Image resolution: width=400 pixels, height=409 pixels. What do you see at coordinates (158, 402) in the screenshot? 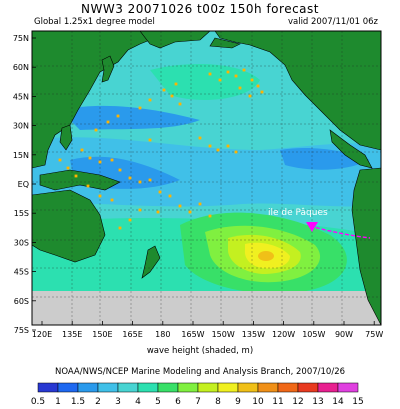
I see `colorbar-tick-label: 5` at bounding box center [158, 402].